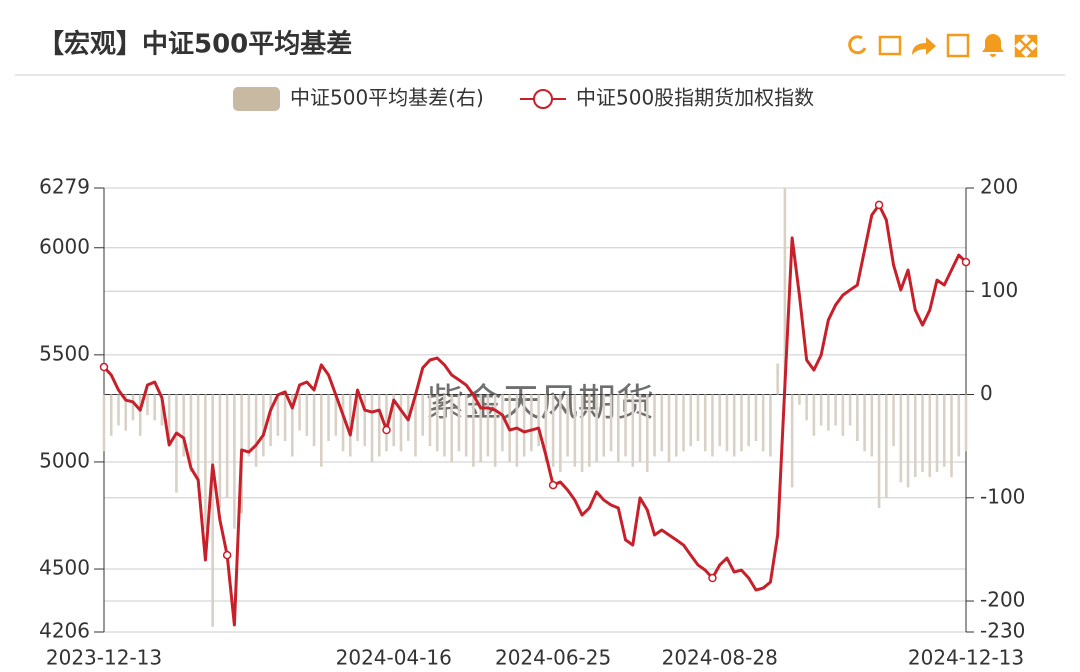 The width and height of the screenshot is (1080, 672). I want to click on y-tick-label: 4206, so click(64, 631).